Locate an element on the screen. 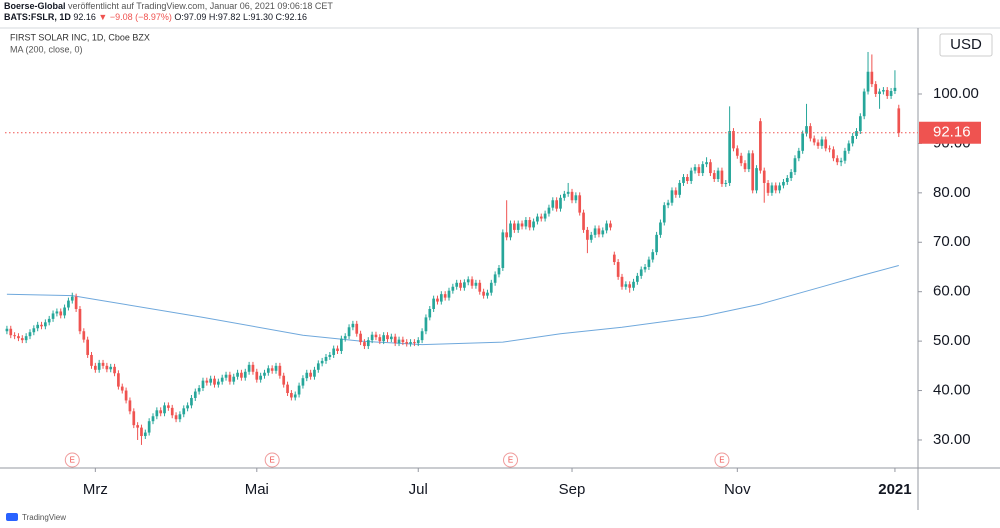  ohlc-o: O:97.09 is located at coordinates (190, 17).